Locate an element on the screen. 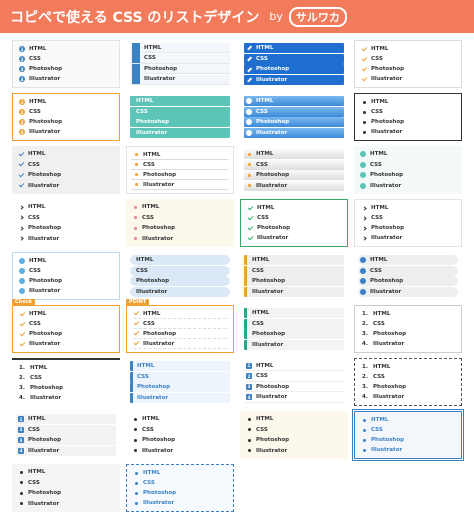 The image size is (474, 523). by: by is located at coordinates (276, 16).